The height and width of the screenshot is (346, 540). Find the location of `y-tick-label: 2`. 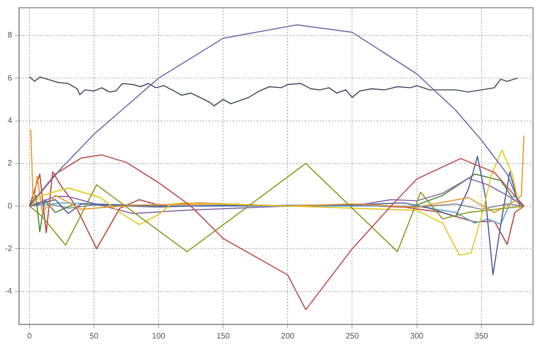

y-tick-label: 2 is located at coordinates (10, 163).